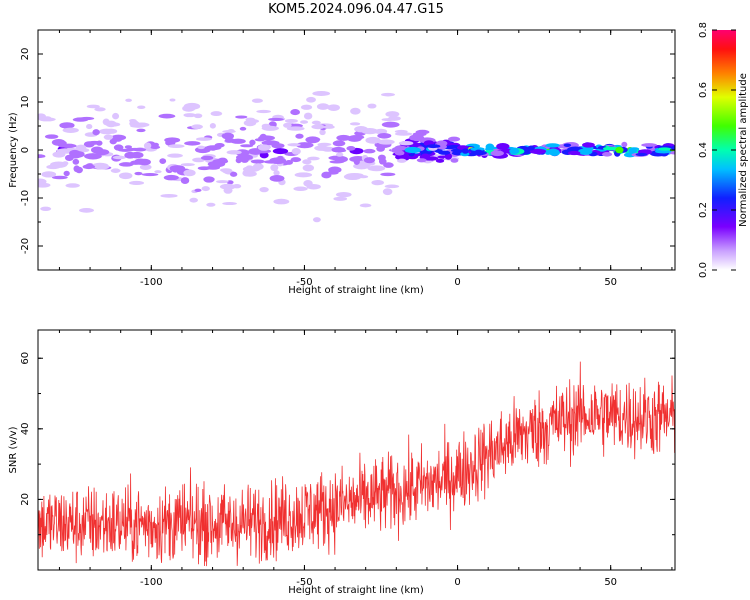  What do you see at coordinates (25, 102) in the screenshot?
I see `spectrogram-ytick-label: 10` at bounding box center [25, 102].